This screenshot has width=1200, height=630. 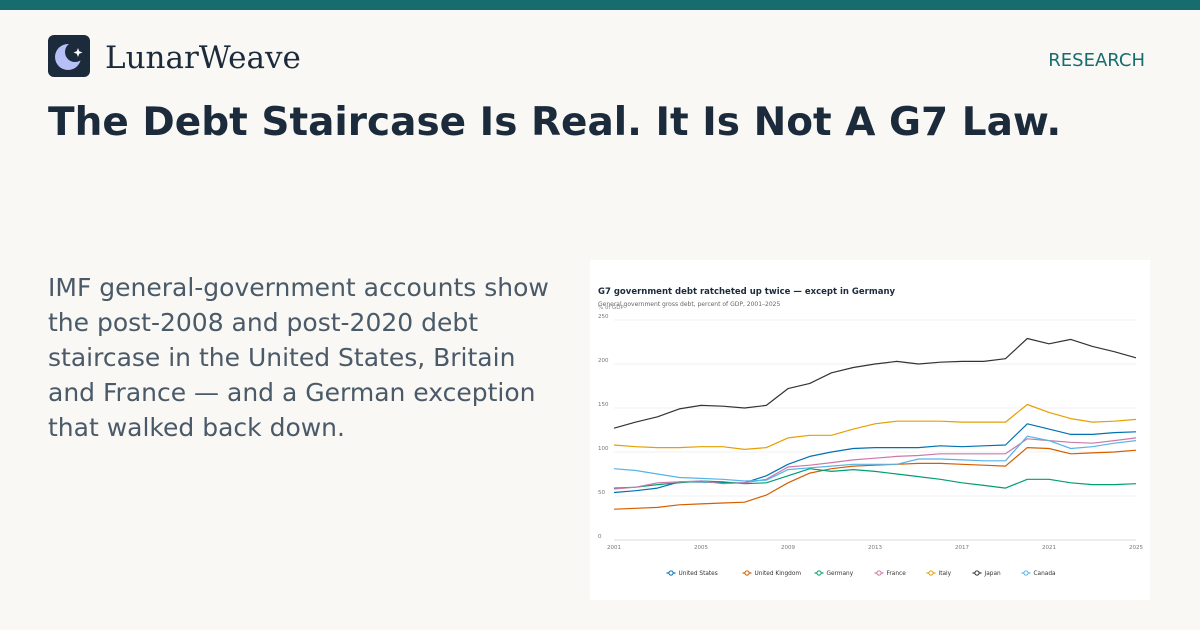 I want to click on legend-label: France, so click(x=897, y=574).